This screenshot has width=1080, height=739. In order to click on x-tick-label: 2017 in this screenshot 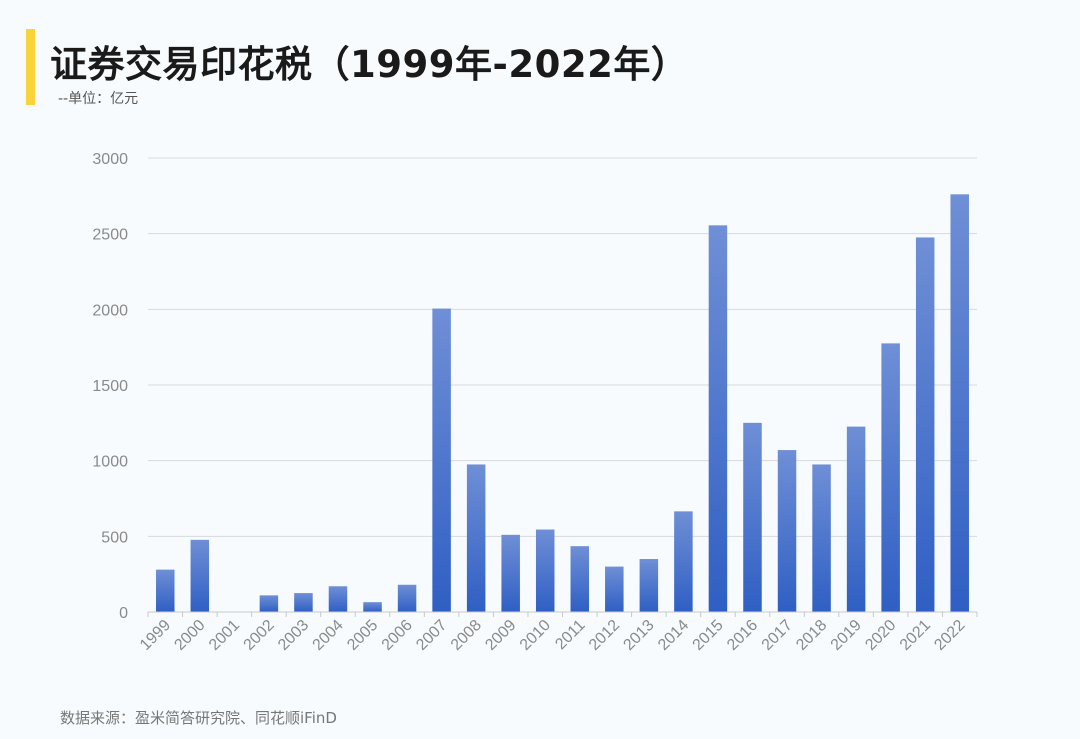, I will do `click(777, 635)`.